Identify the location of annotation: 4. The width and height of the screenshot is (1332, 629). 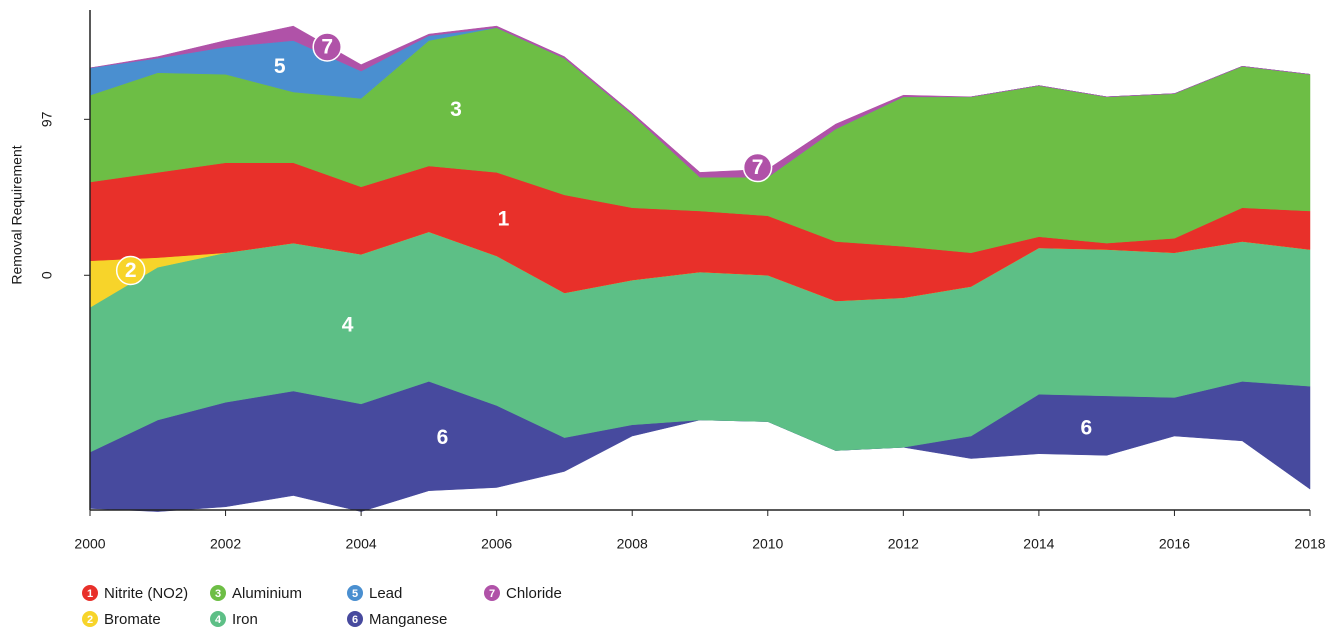
(348, 325).